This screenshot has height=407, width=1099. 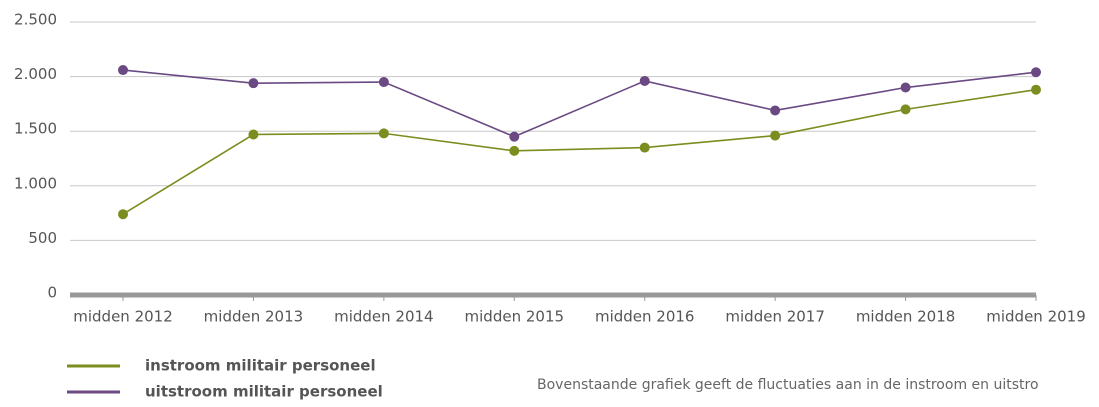 What do you see at coordinates (35, 183) in the screenshot?
I see `y-tick-label: 1.000` at bounding box center [35, 183].